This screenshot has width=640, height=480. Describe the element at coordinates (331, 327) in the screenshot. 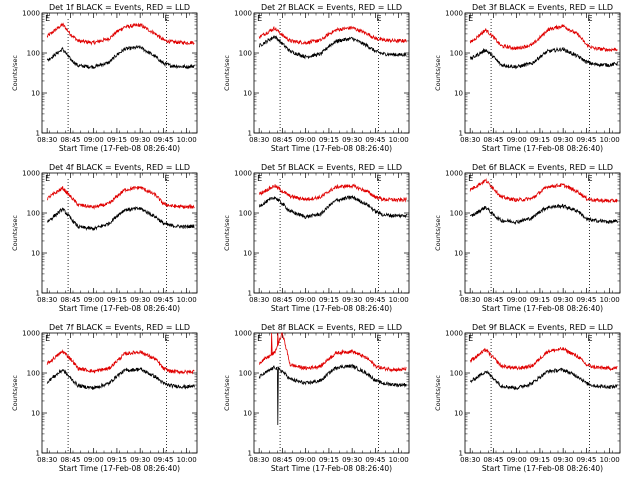

I see `panel-title: Det 8f BLACK = Events, RED = LLD` at that location.